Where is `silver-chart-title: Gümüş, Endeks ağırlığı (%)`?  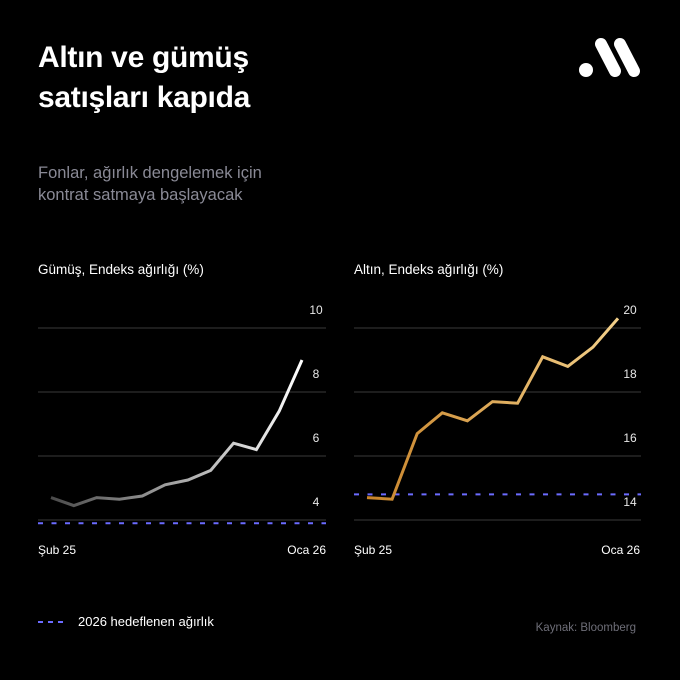 silver-chart-title: Gümüş, Endeks ağırlığı (%) is located at coordinates (121, 269).